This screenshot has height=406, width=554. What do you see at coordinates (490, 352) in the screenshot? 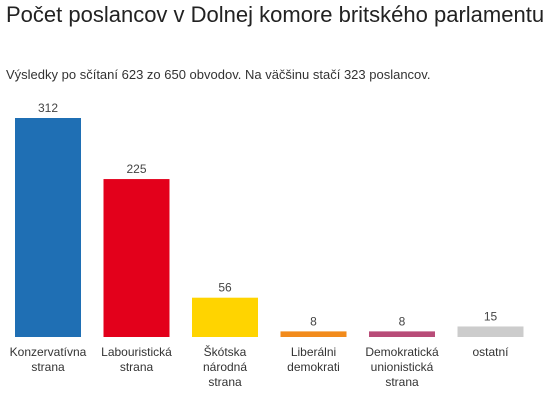
I see `category-label-5: ostatní` at bounding box center [490, 352].